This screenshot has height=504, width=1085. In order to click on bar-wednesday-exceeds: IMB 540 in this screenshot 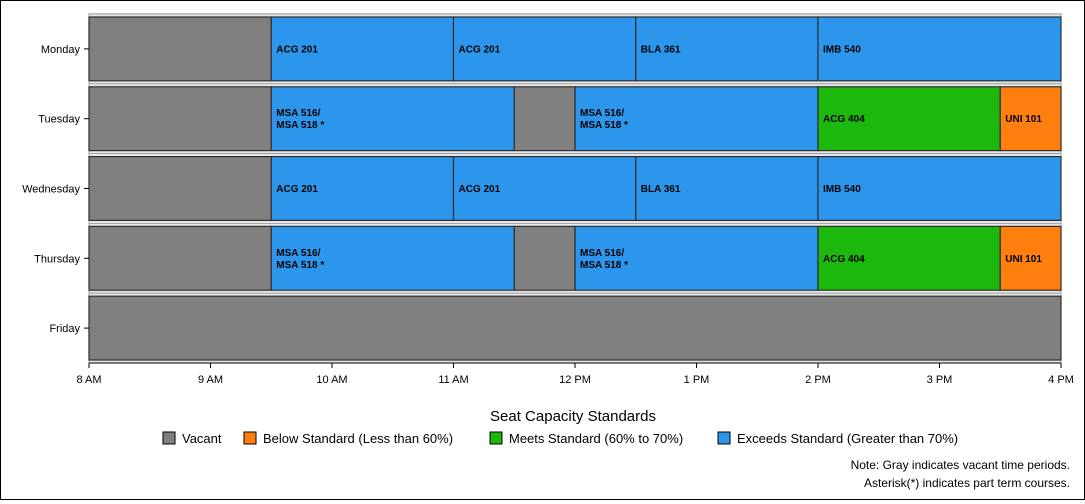, I will do `click(939, 189)`.